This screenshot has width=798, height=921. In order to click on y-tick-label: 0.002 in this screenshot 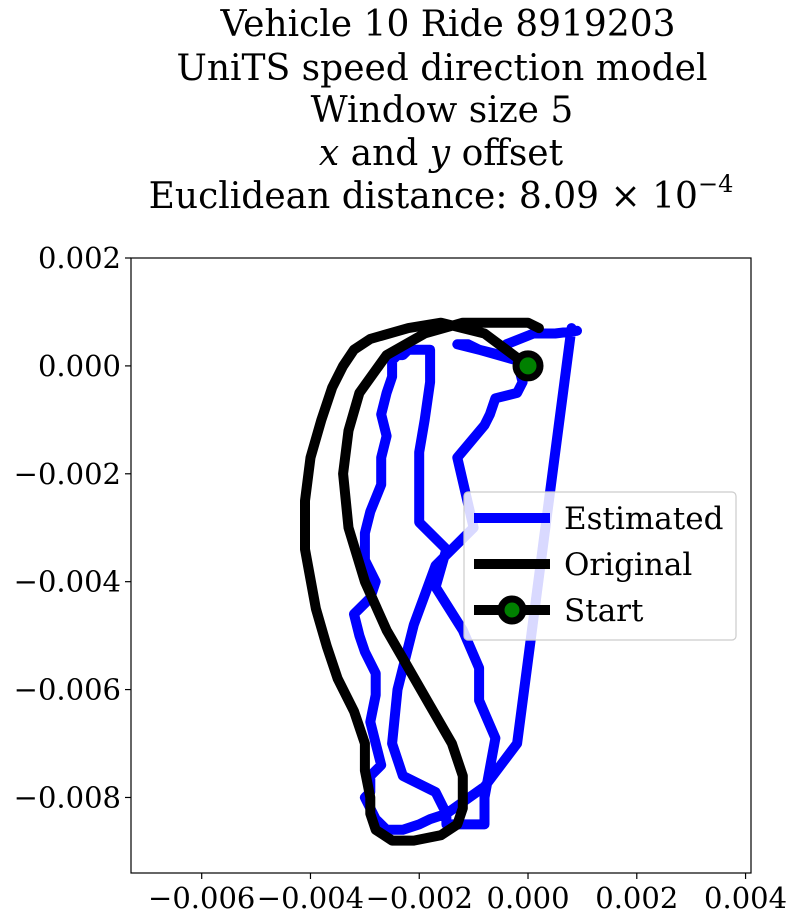, I will do `click(79, 258)`.